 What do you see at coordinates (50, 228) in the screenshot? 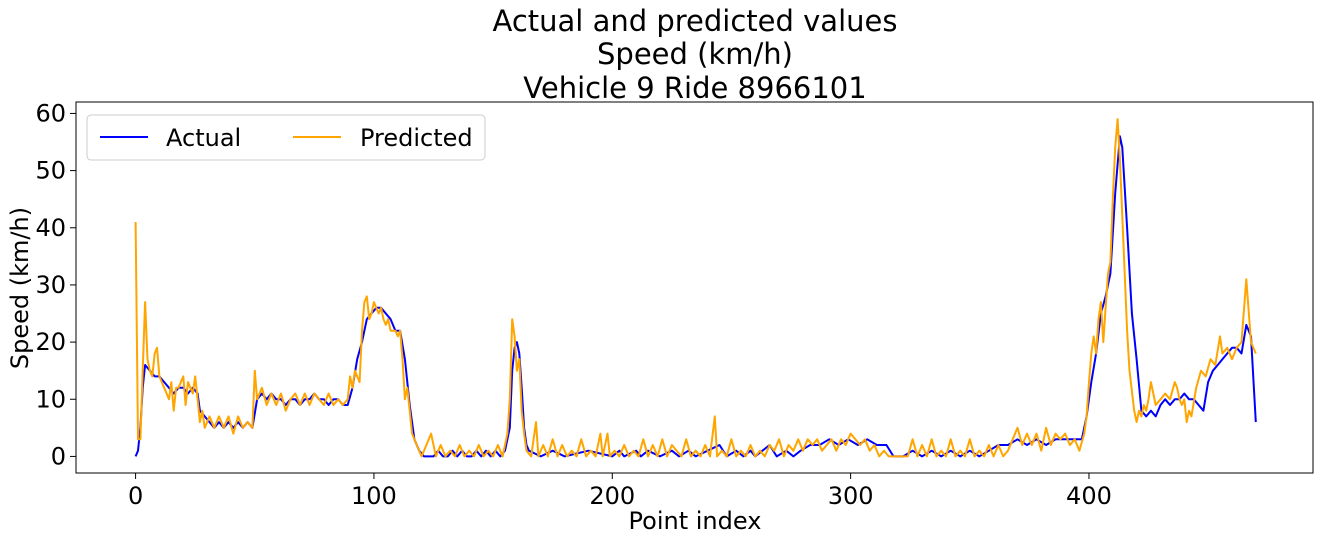
I see `y-tick-label: 40` at bounding box center [50, 228].